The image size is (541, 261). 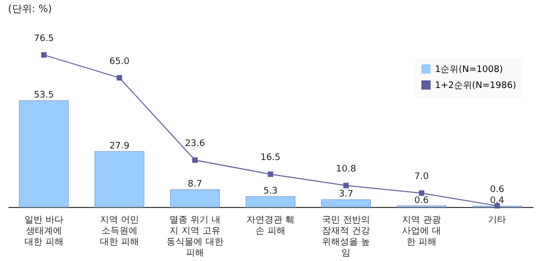 What do you see at coordinates (119, 61) in the screenshot?
I see `data-label: 65.0` at bounding box center [119, 61].